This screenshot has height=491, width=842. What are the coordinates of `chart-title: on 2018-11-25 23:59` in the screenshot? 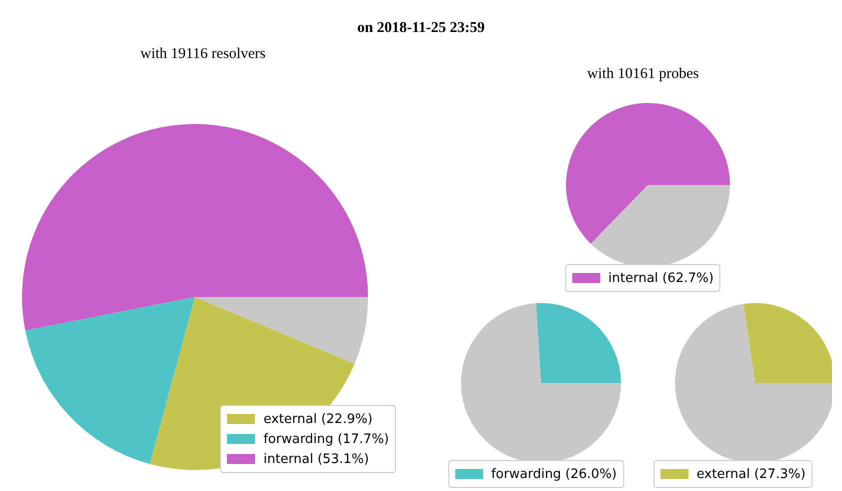 It's located at (421, 28).